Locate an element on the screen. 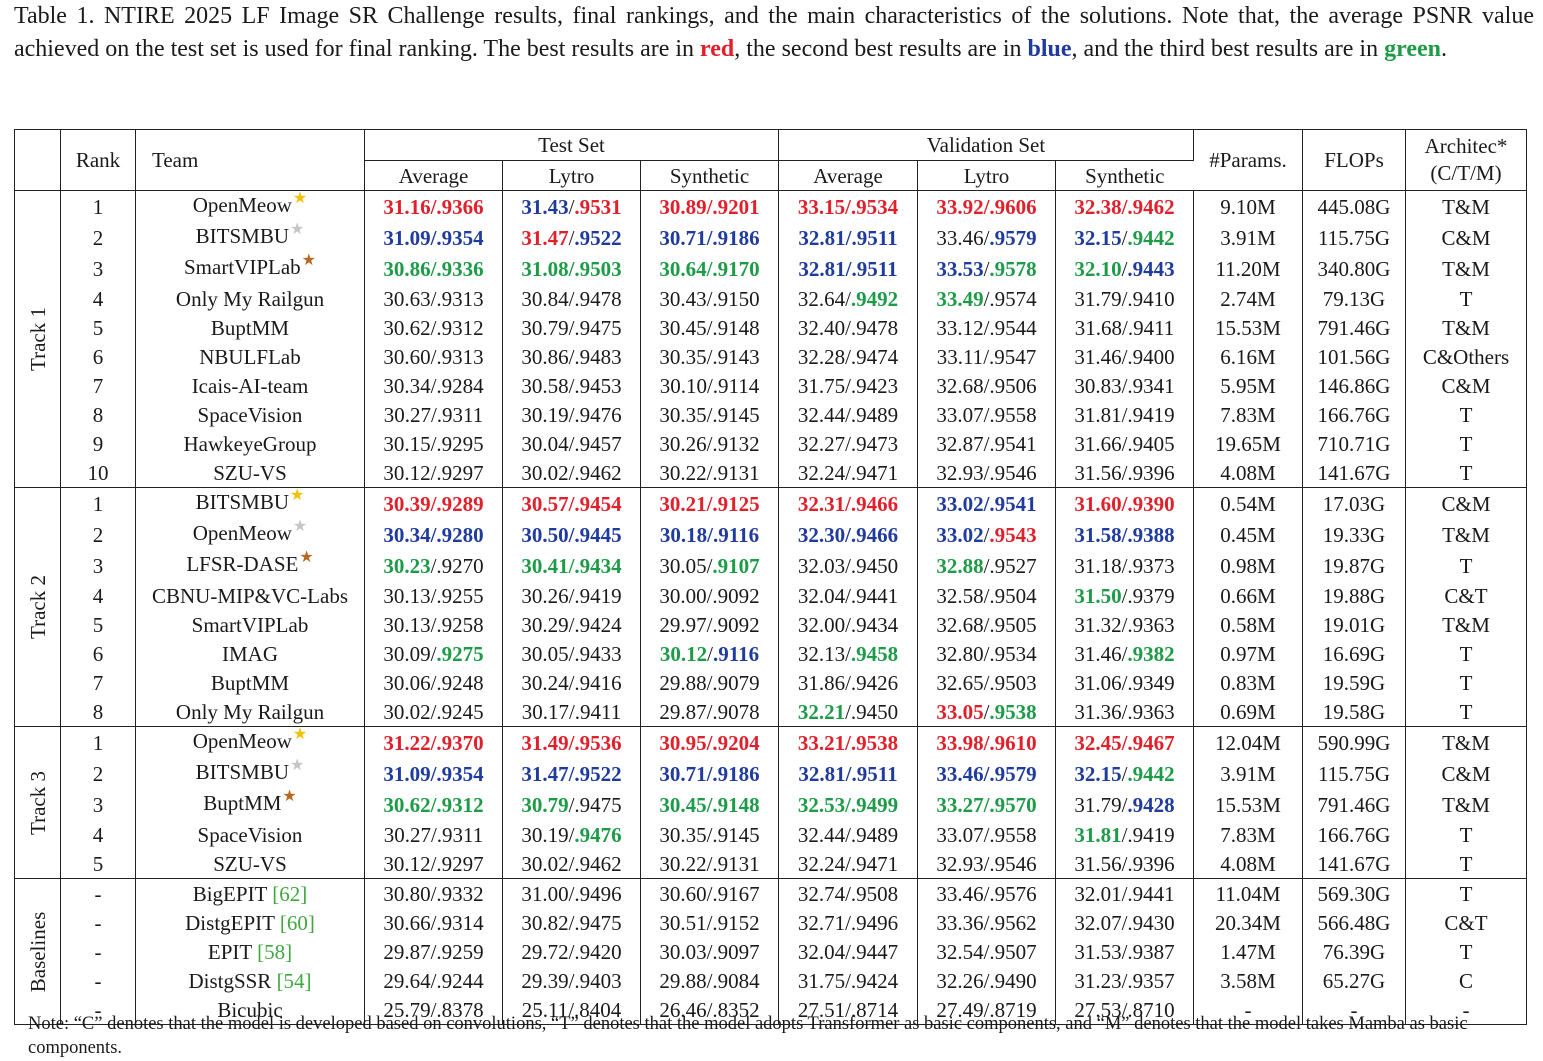  psnr-value: 33.46 is located at coordinates (960, 237).